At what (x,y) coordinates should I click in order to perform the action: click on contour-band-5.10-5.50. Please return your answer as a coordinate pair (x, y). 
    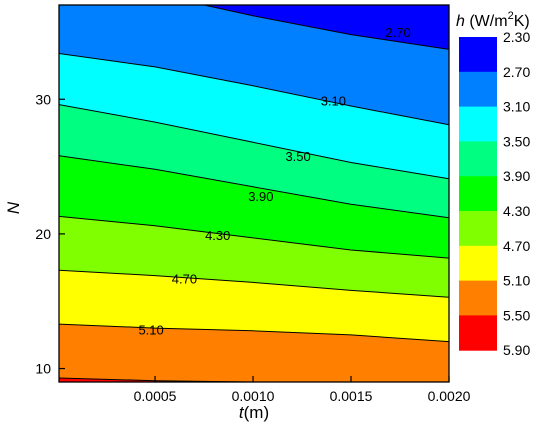
    Looking at the image, I should click on (254, 353).